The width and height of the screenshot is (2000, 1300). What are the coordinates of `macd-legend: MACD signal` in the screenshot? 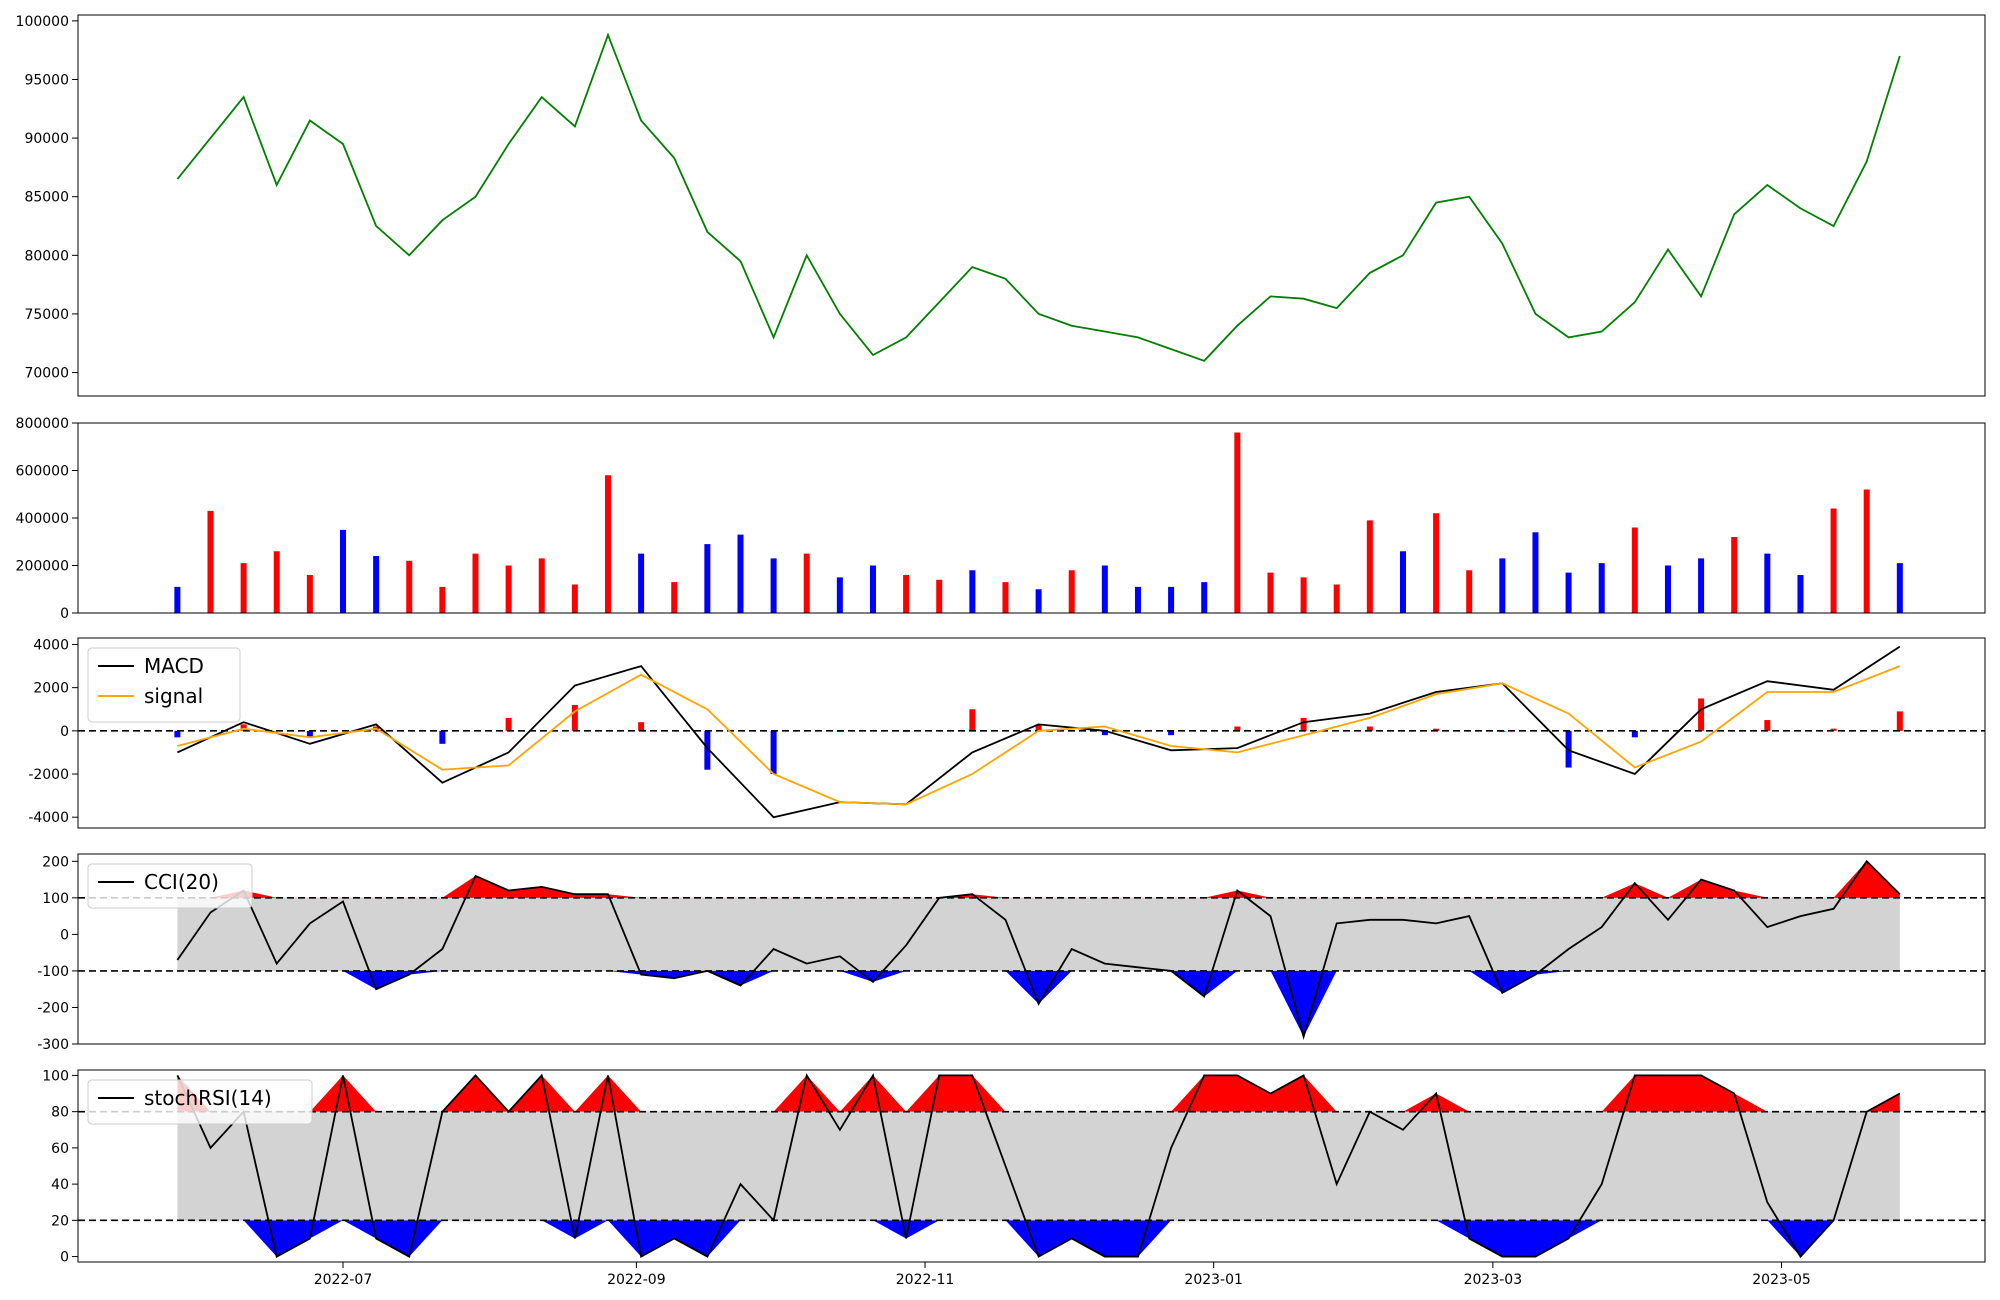 It's located at (164, 685).